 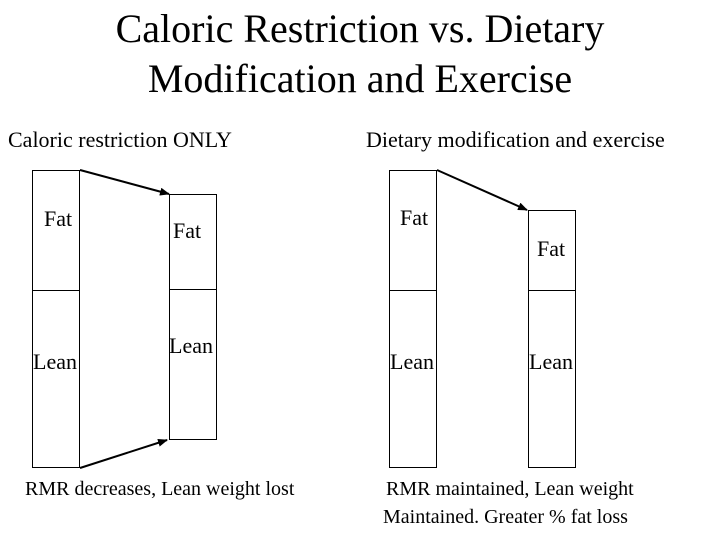 I want to click on right-top-arrow, so click(x=482, y=190).